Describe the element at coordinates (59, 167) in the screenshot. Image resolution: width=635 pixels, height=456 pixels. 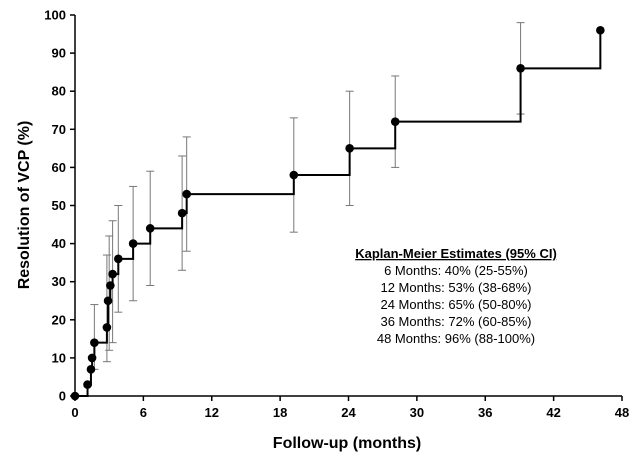
I see `y-tick-label: 60` at that location.